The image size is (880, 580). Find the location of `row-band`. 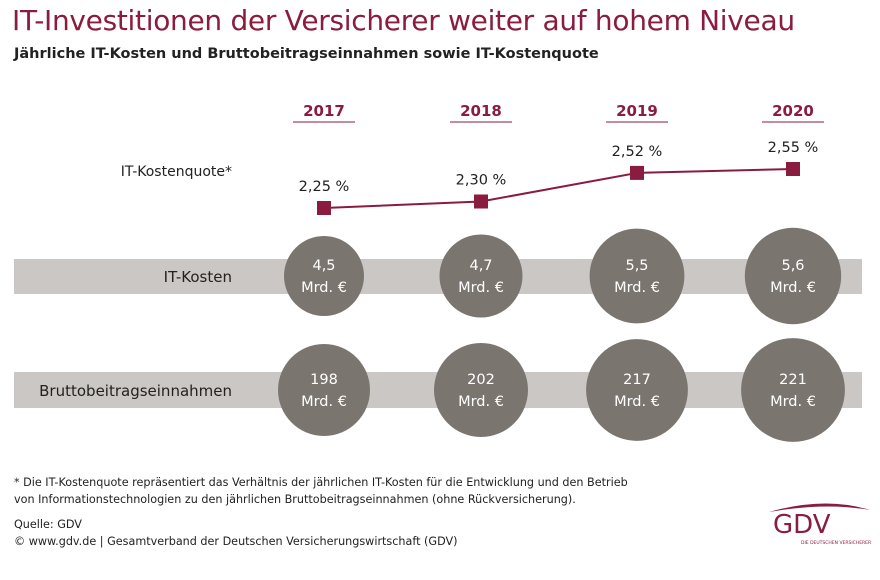

row-band is located at coordinates (438, 276).